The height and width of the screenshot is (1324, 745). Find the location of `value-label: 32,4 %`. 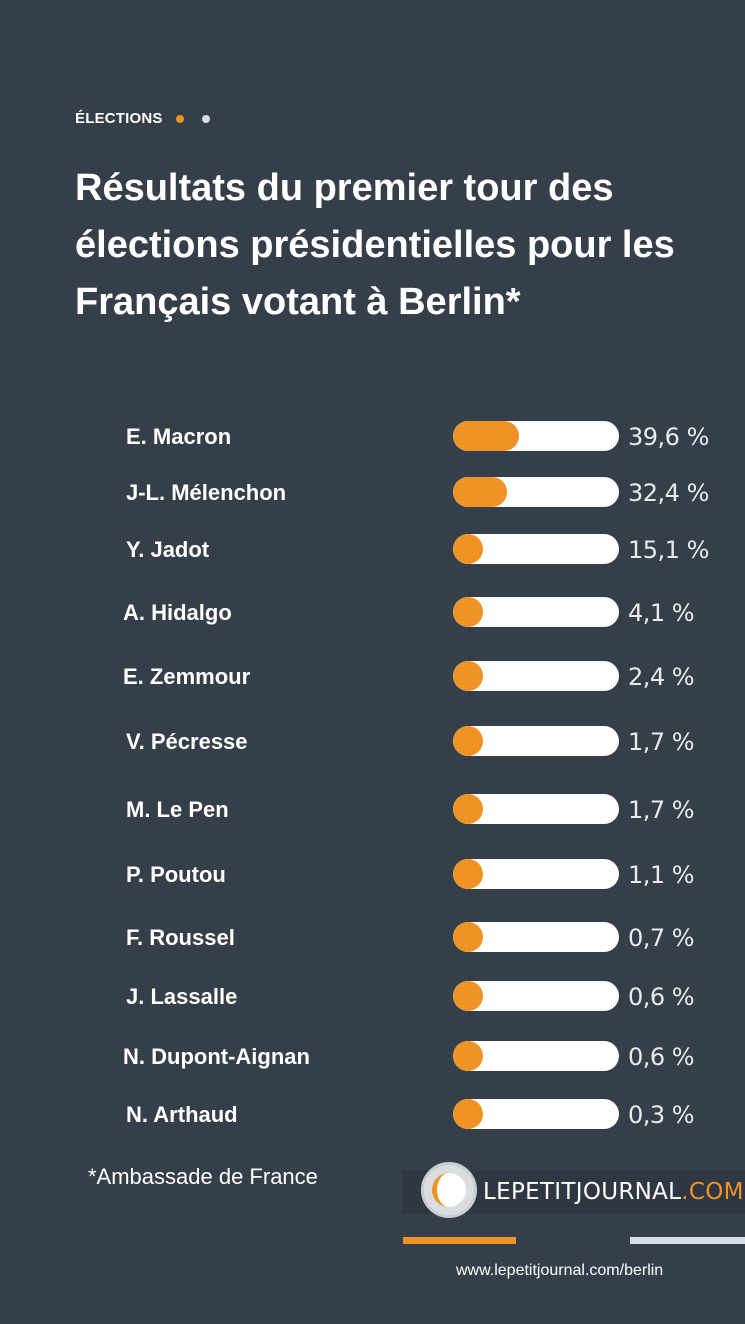

value-label: 32,4 % is located at coordinates (668, 493).